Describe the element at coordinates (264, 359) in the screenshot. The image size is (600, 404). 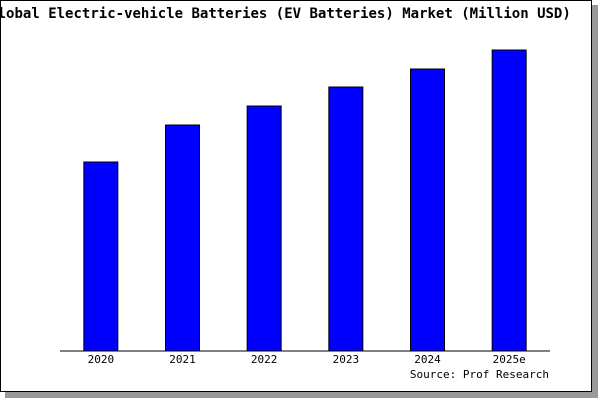
I see `x-tick-label: 2022` at that location.